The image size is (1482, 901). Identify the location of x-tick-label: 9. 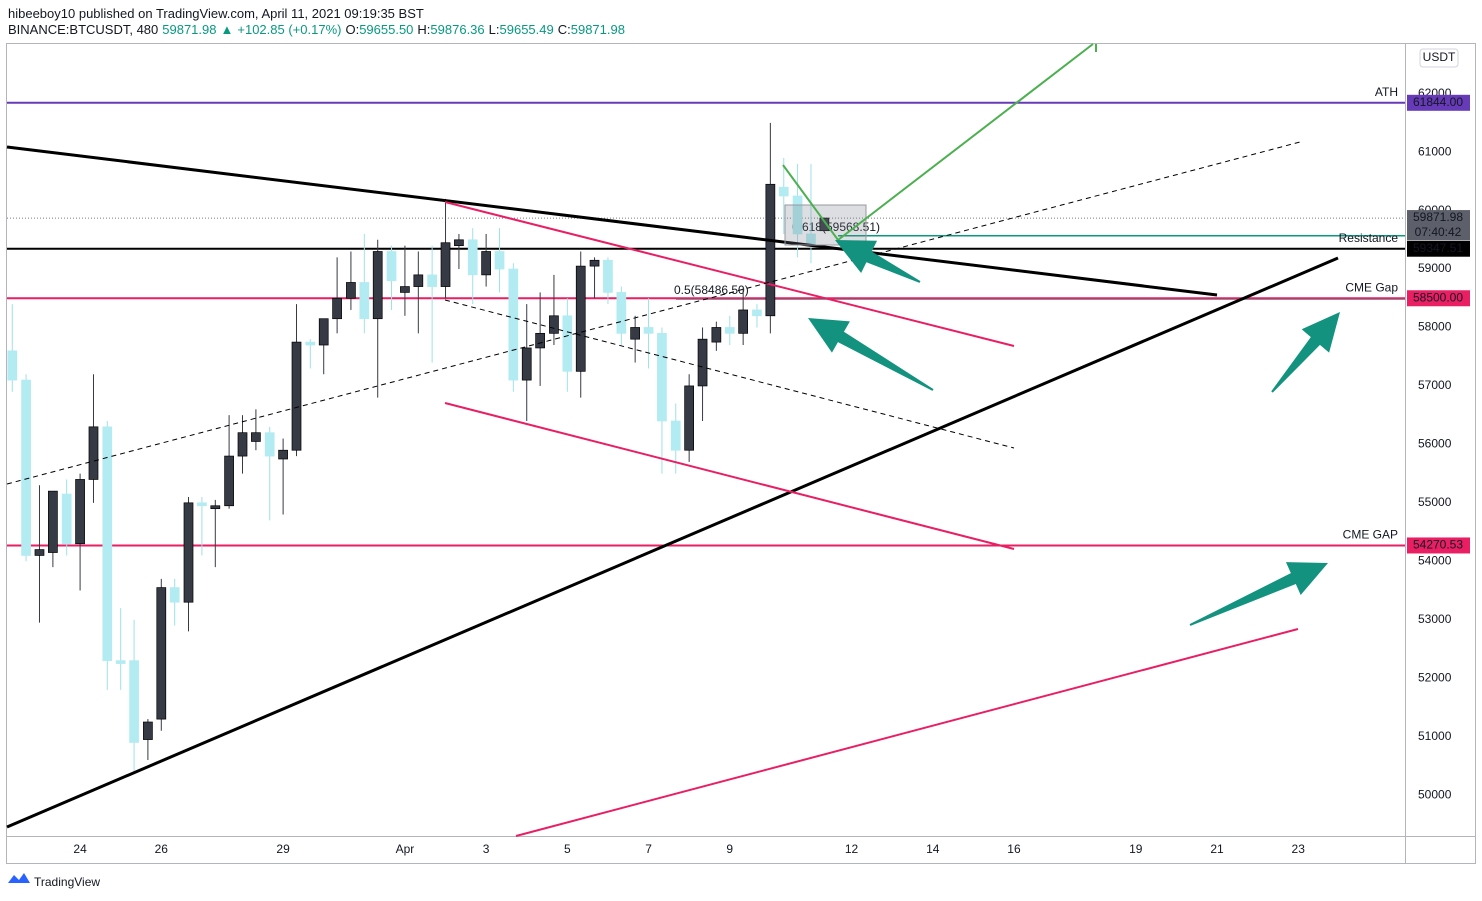
(729, 849).